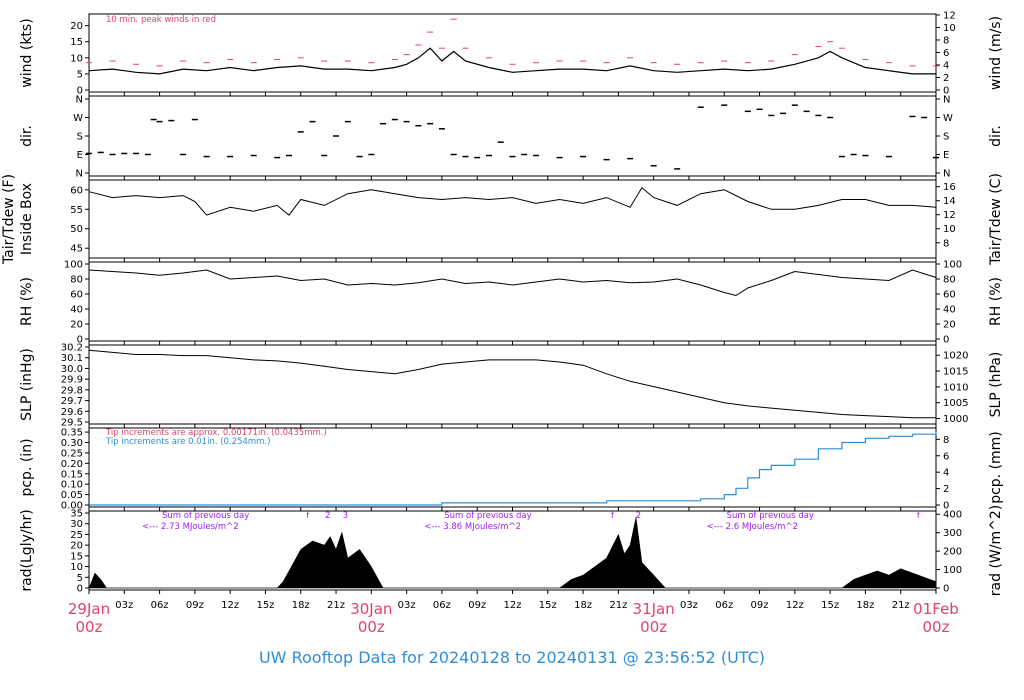  Describe the element at coordinates (76, 295) in the screenshot. I see `rh-left-tick-label: 60` at that location.